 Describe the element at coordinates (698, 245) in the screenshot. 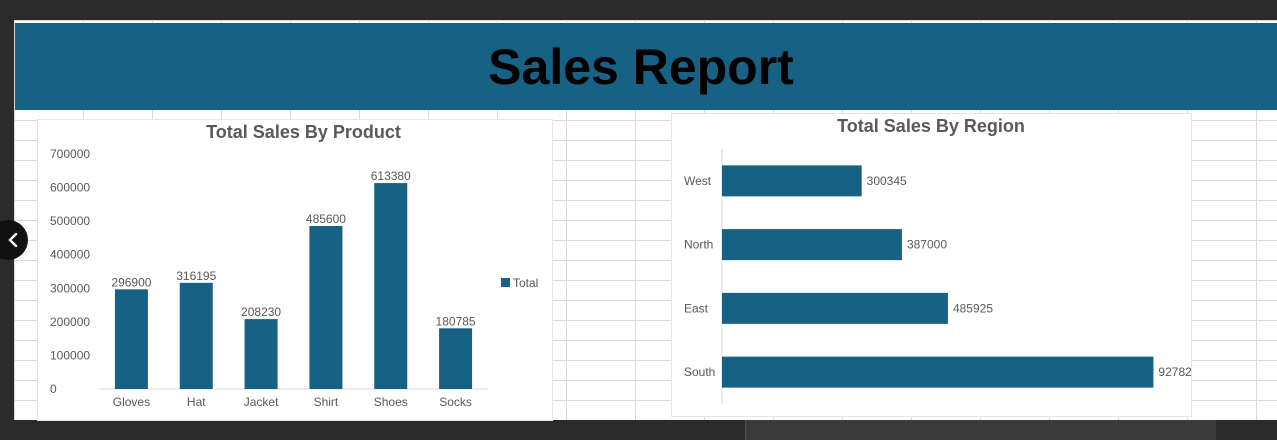

I see `y-tick-label: North` at that location.